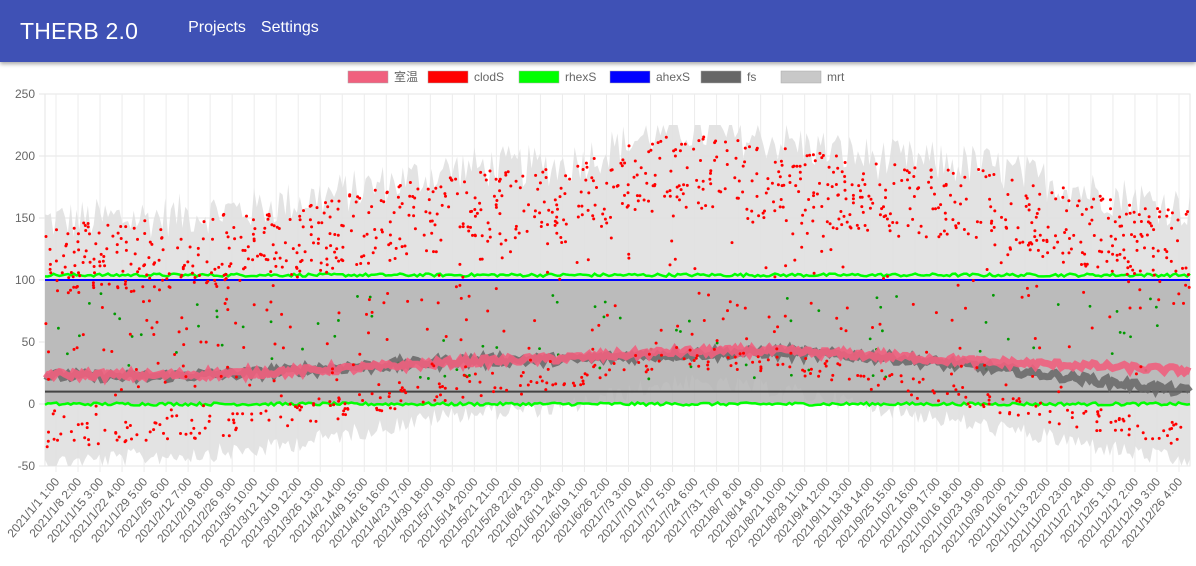  What do you see at coordinates (217, 27) in the screenshot?
I see `nav-projects: Projects` at bounding box center [217, 27].